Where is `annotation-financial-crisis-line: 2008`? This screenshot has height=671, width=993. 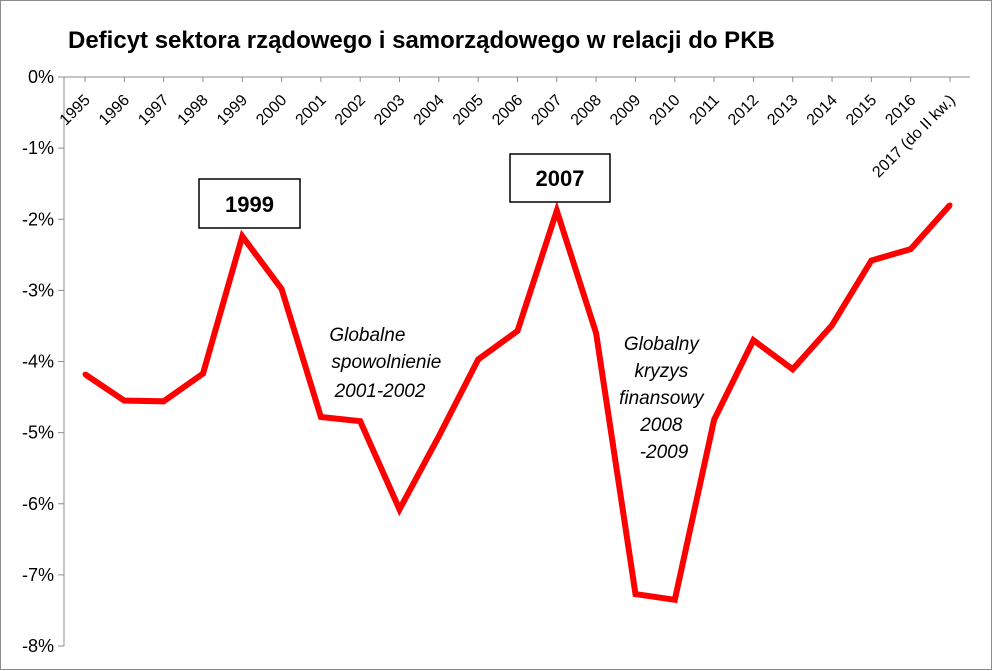
annotation-financial-crisis-line: 2008 is located at coordinates (661, 425).